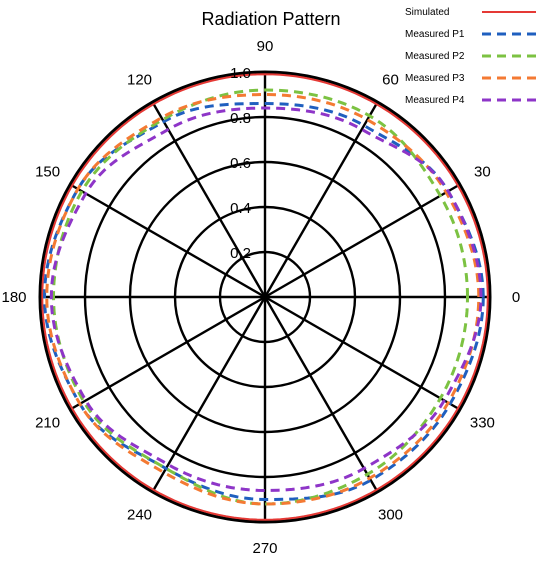  What do you see at coordinates (139, 80) in the screenshot?
I see `angle-tick-label: 120` at bounding box center [139, 80].